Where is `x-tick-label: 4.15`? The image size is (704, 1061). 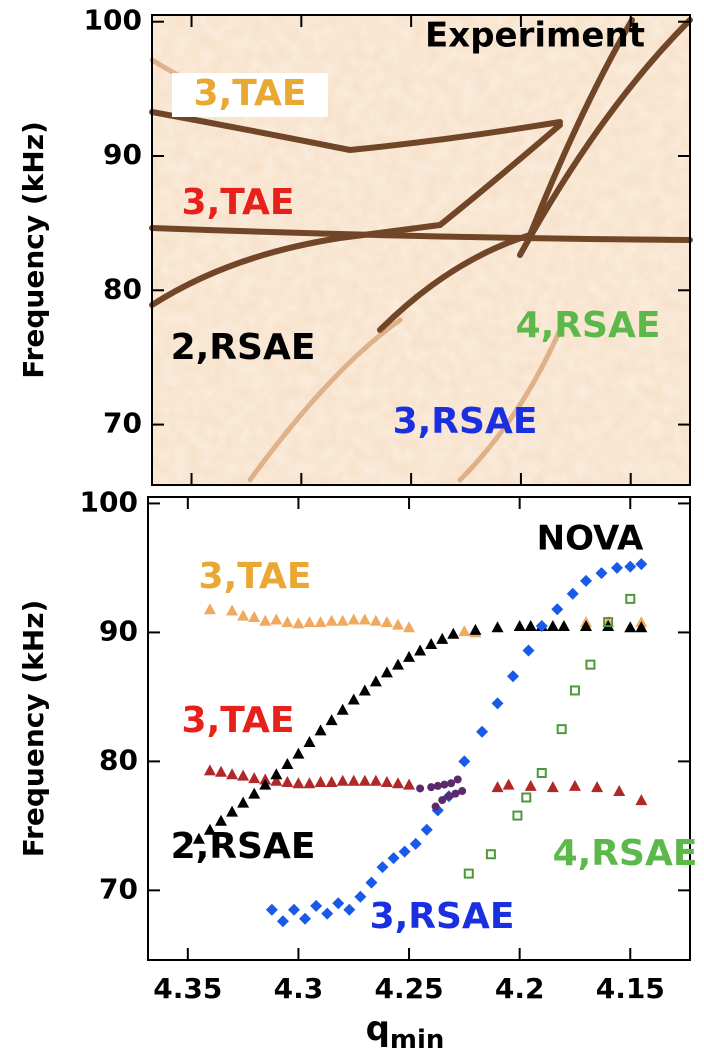
x-tick-label: 4.15 is located at coordinates (630, 988).